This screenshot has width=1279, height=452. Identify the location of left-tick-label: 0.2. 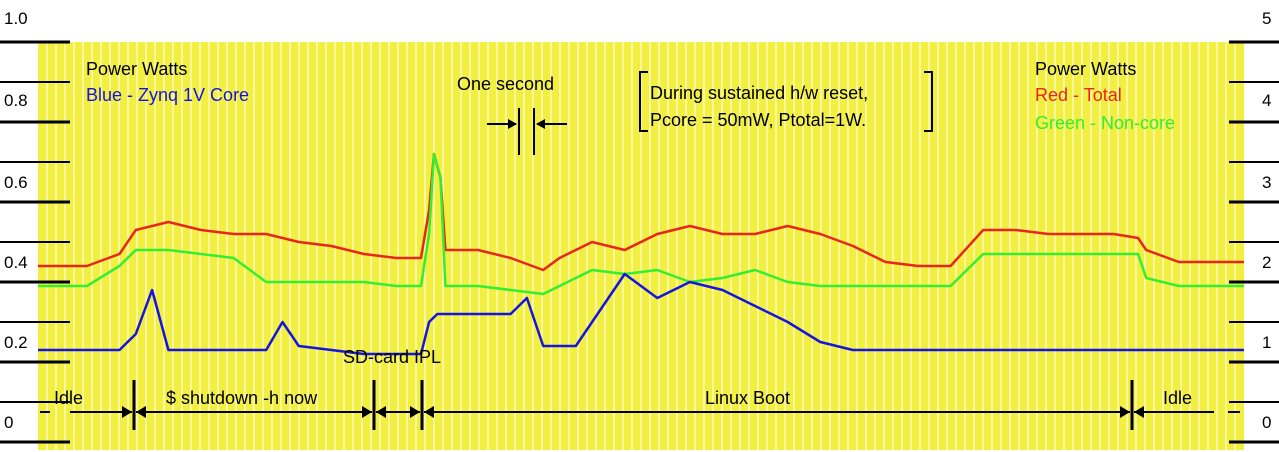
(16, 342).